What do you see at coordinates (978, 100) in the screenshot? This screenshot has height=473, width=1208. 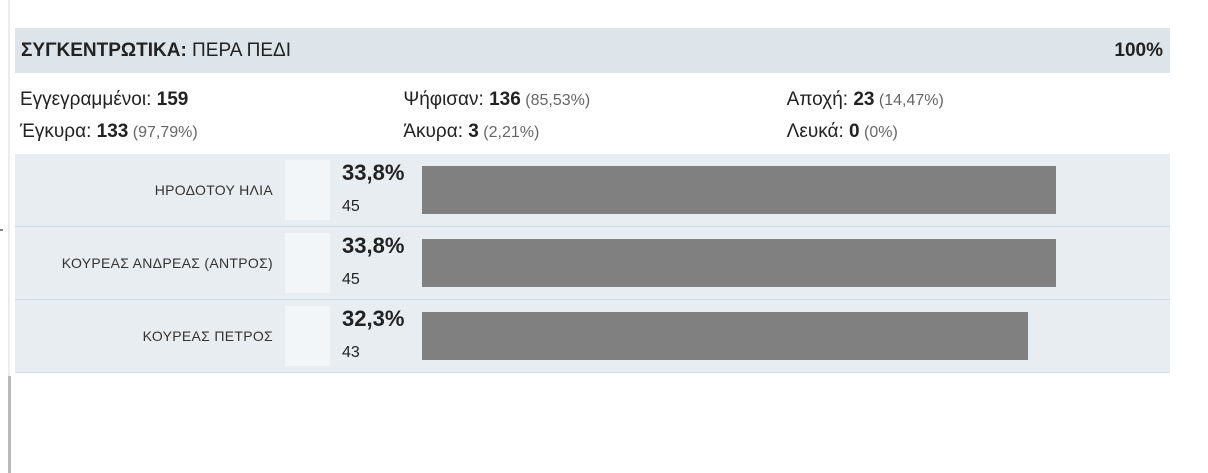 I see `abstention-stat: Αποχή: 23 (14,47%)` at bounding box center [978, 100].